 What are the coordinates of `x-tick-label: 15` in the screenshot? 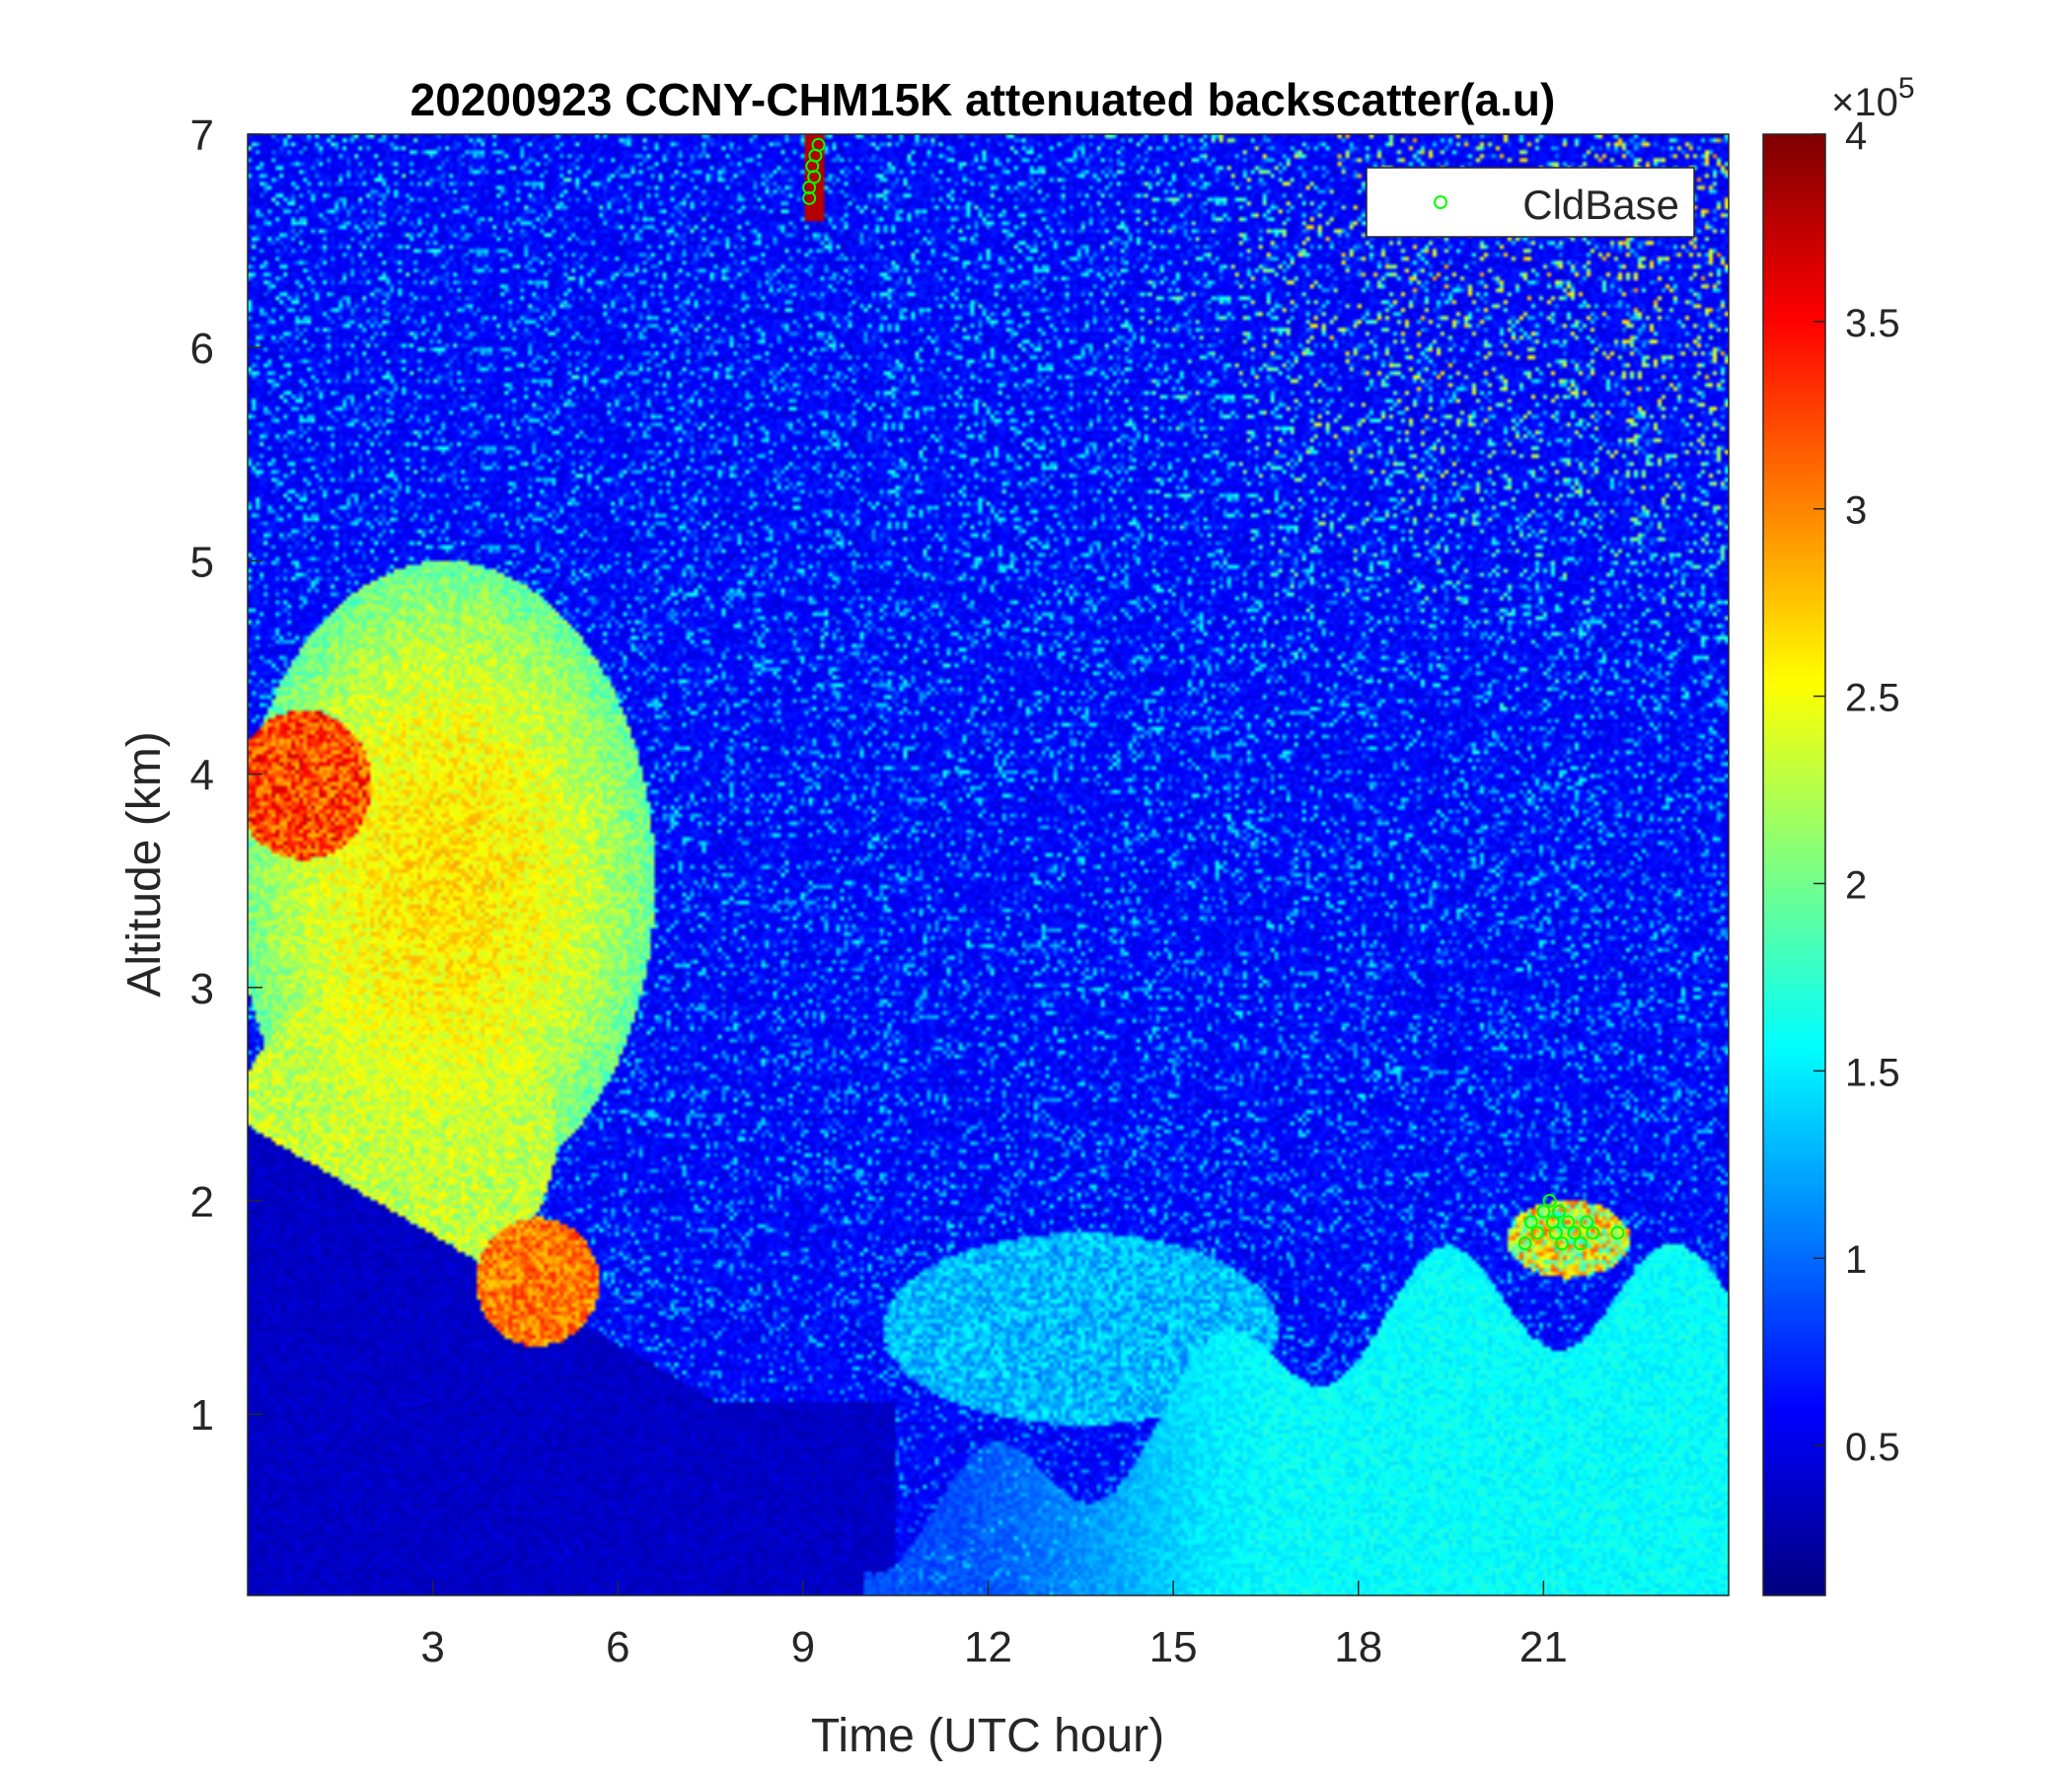 It's located at (1173, 1647).